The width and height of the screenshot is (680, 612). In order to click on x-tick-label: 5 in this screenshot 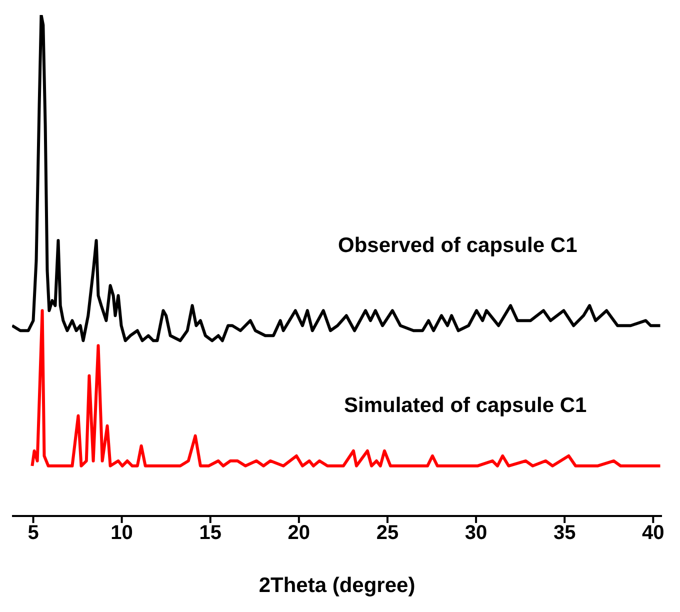, I will do `click(33, 533)`.